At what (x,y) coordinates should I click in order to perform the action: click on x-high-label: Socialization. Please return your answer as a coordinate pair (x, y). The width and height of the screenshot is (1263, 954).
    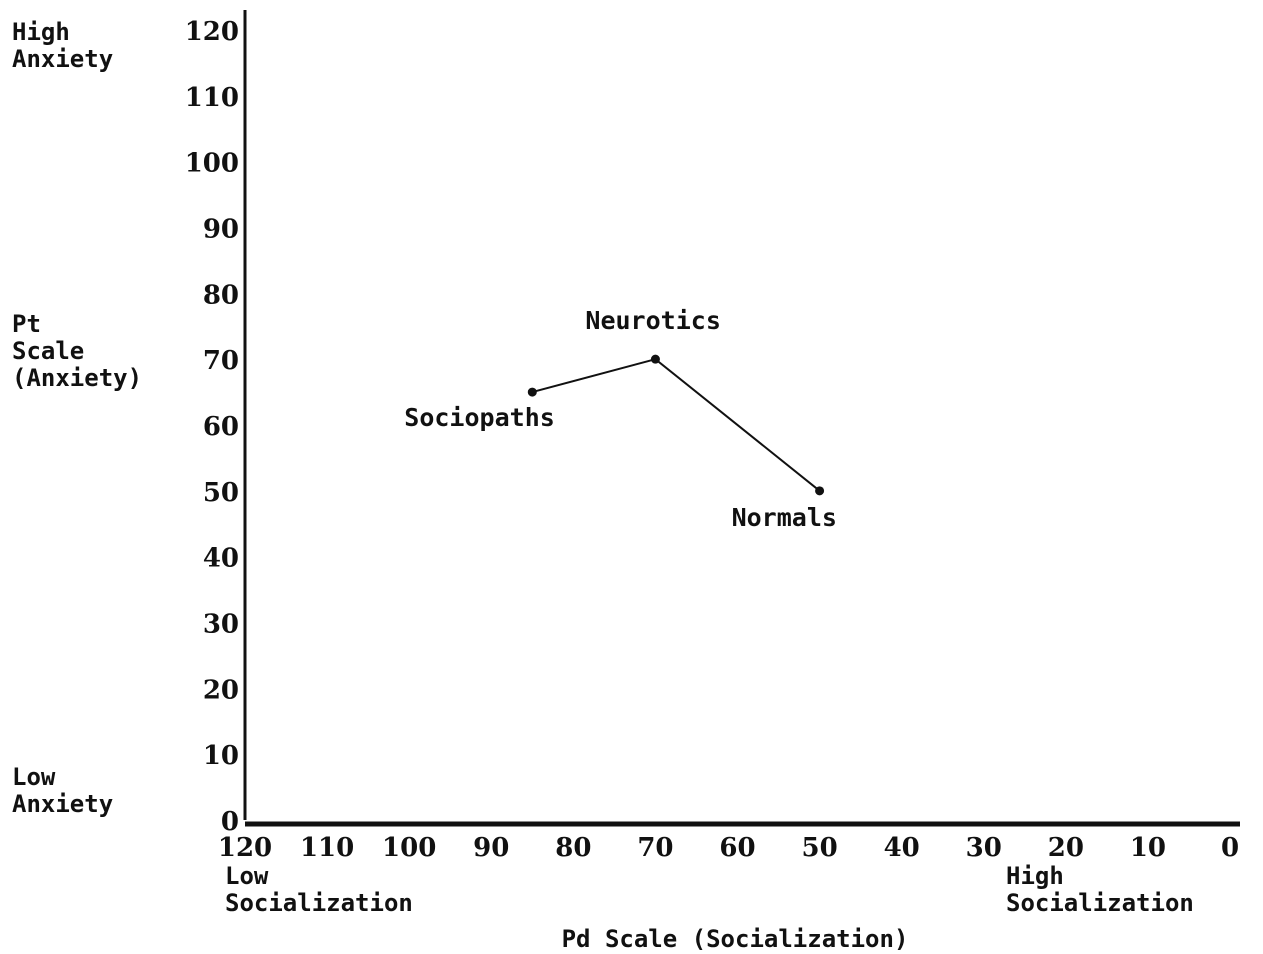
    Looking at the image, I should click on (1100, 903).